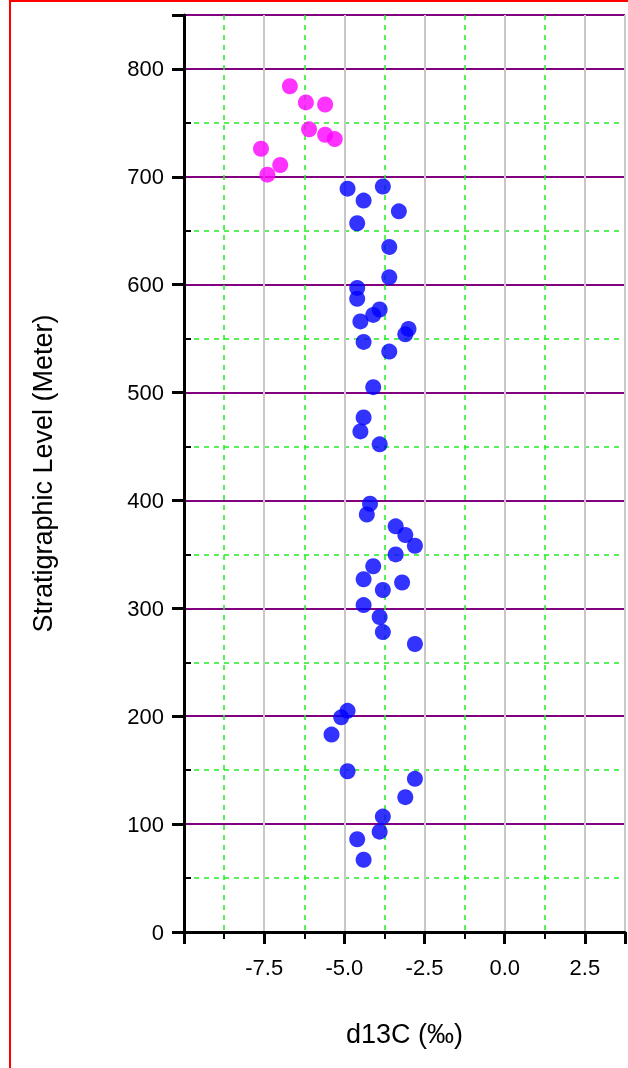  What do you see at coordinates (42, 473) in the screenshot?
I see `y-axis-title: Stratigraphic Level (Meter)` at bounding box center [42, 473].